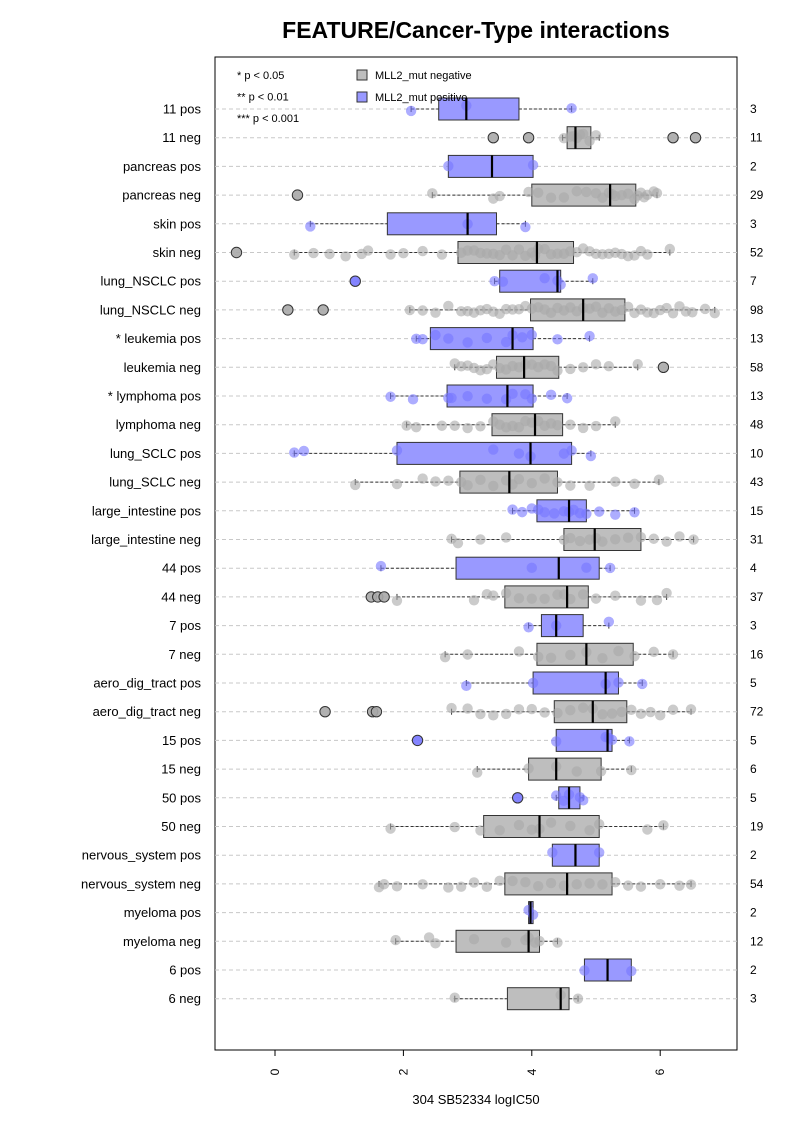 This screenshot has height=1122, width=793. I want to click on group-count: 16, so click(757, 654).